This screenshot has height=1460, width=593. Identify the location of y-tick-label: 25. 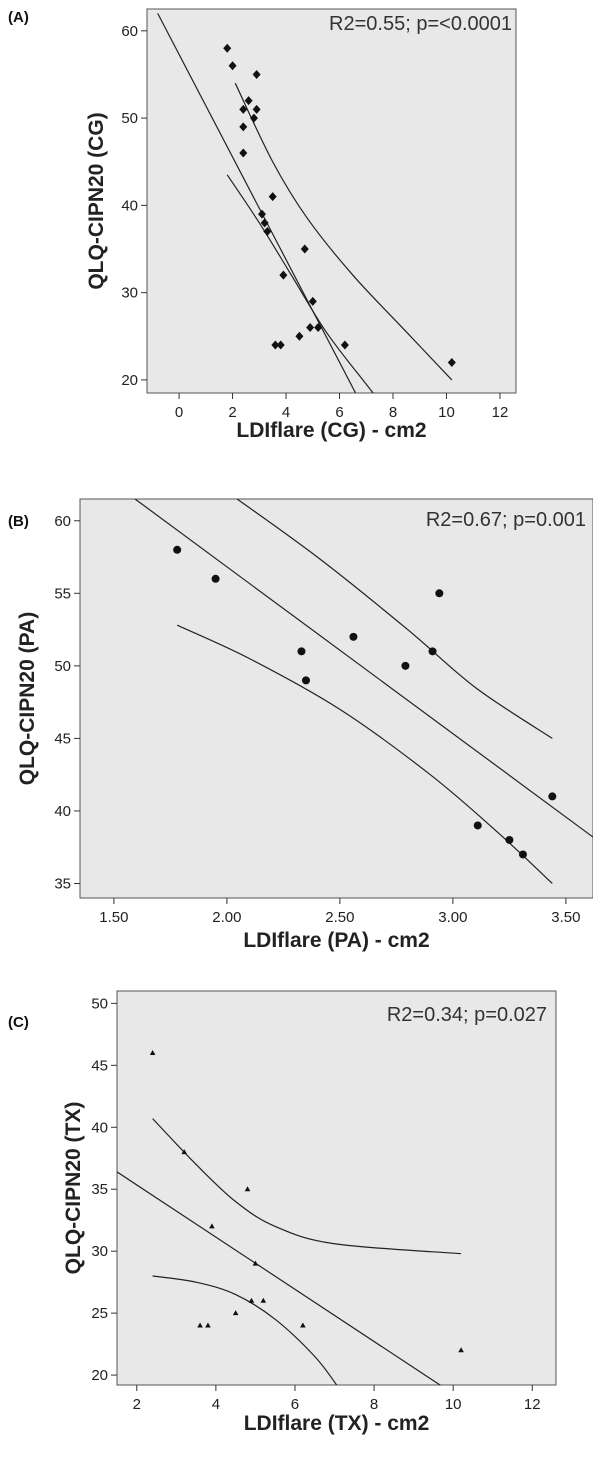
(99, 1313).